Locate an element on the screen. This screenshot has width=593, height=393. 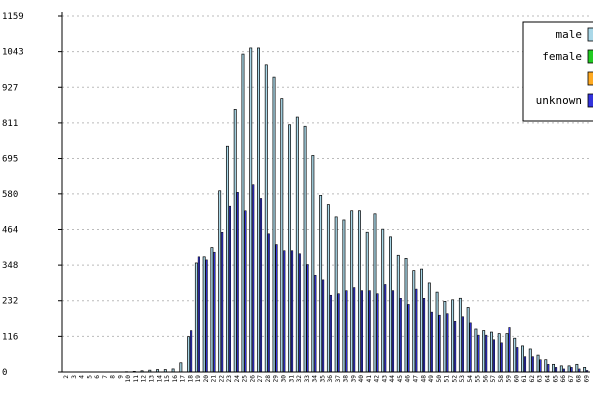
x-tick-label: 44 is located at coordinates (392, 379).